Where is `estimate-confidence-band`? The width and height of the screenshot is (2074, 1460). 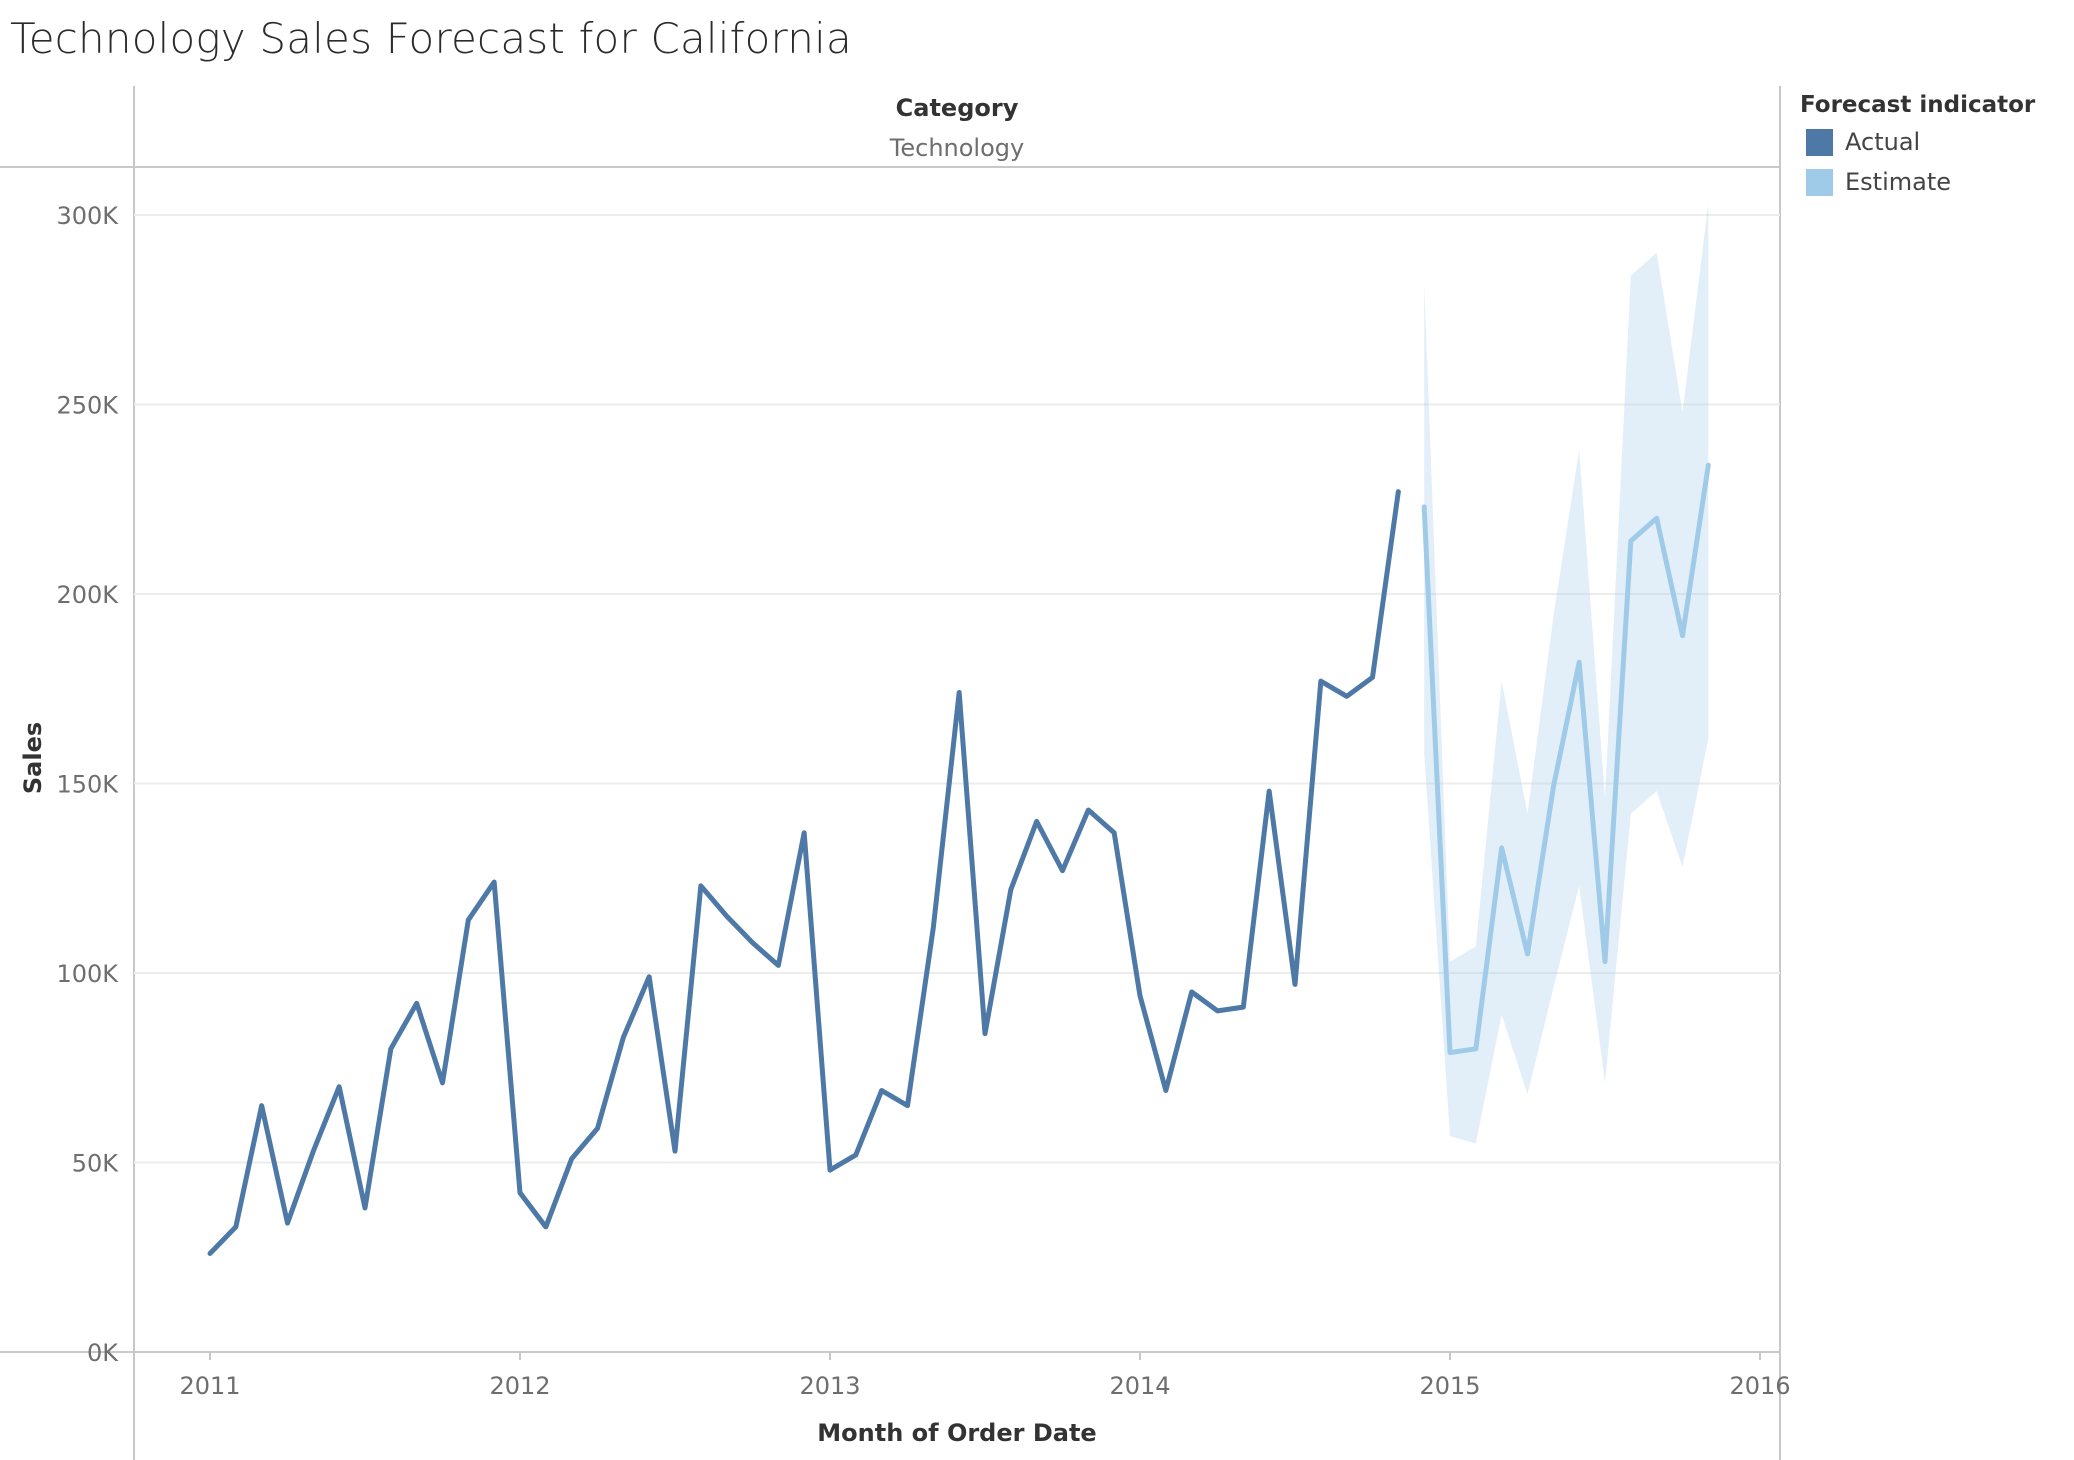 estimate-confidence-band is located at coordinates (1566, 673).